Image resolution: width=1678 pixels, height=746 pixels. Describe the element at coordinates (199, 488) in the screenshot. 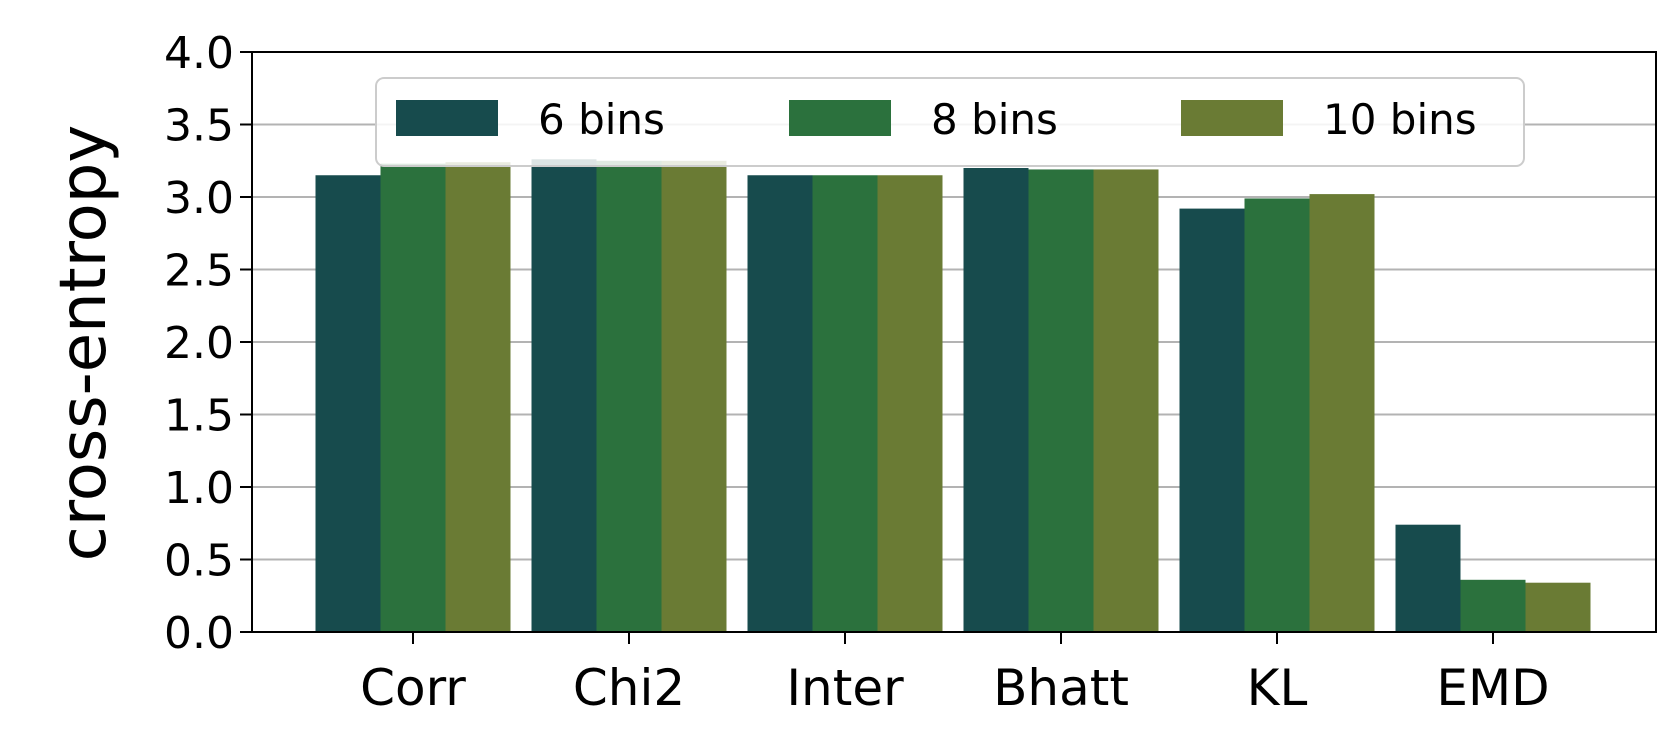

I see `y-tick-label: 1.0` at that location.